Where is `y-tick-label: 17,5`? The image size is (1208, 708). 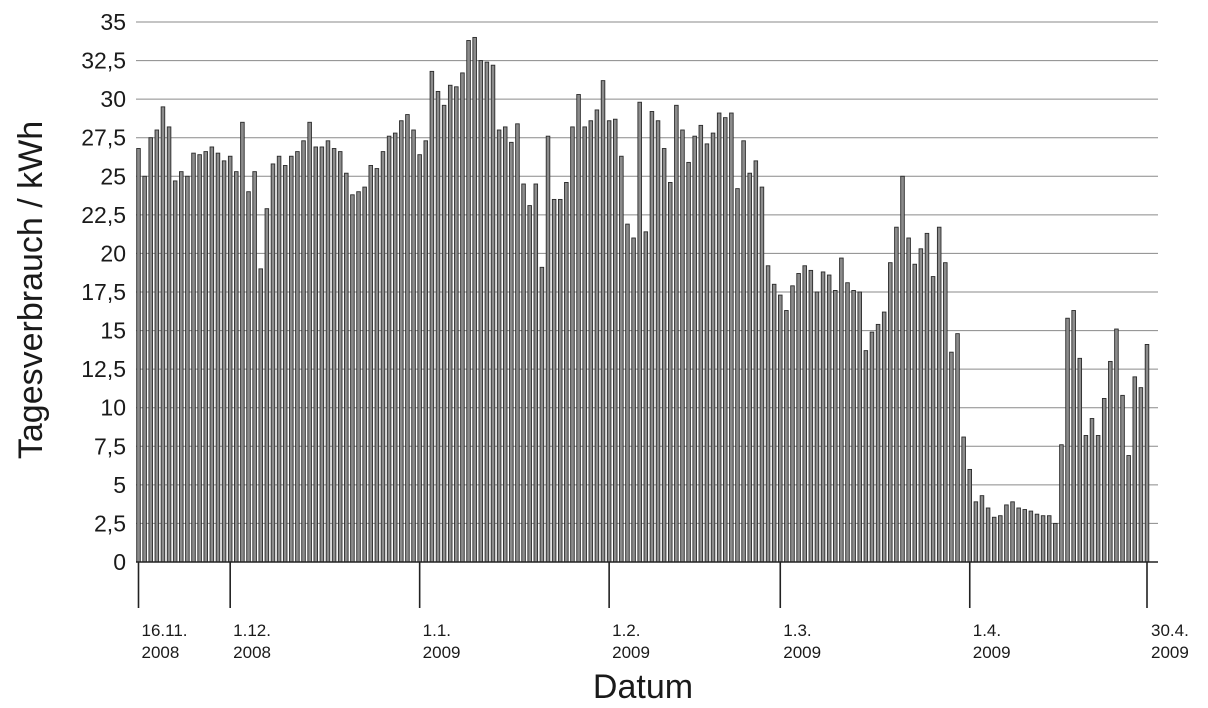 y-tick-label: 17,5 is located at coordinates (103, 292).